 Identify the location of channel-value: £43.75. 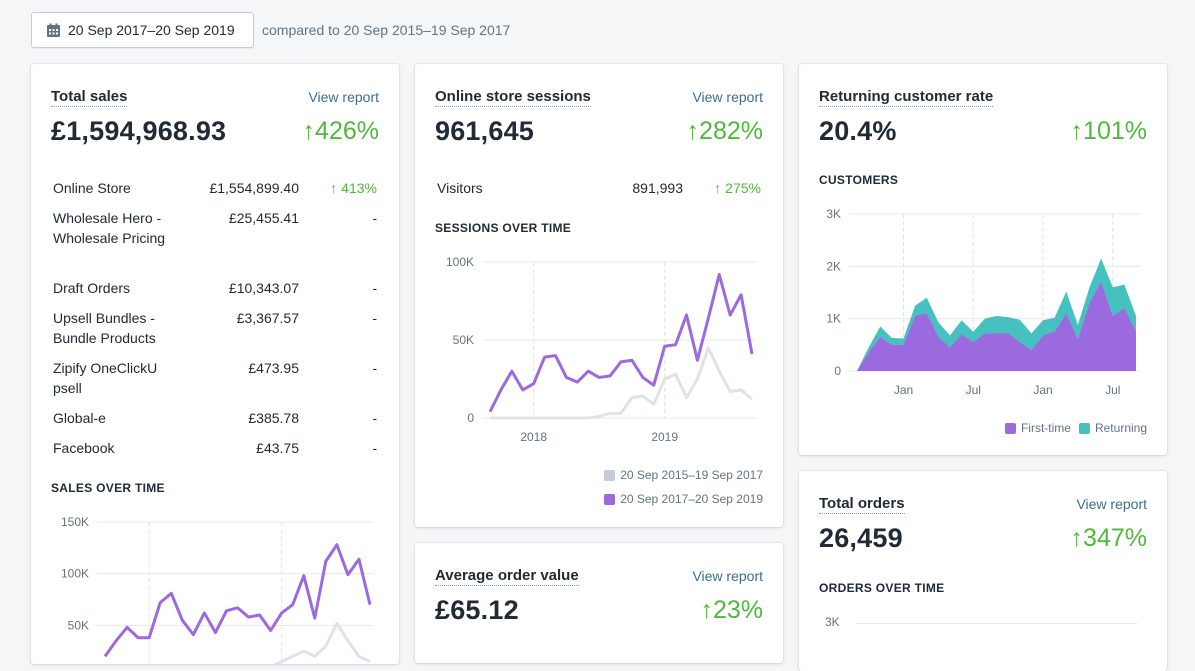
(277, 448).